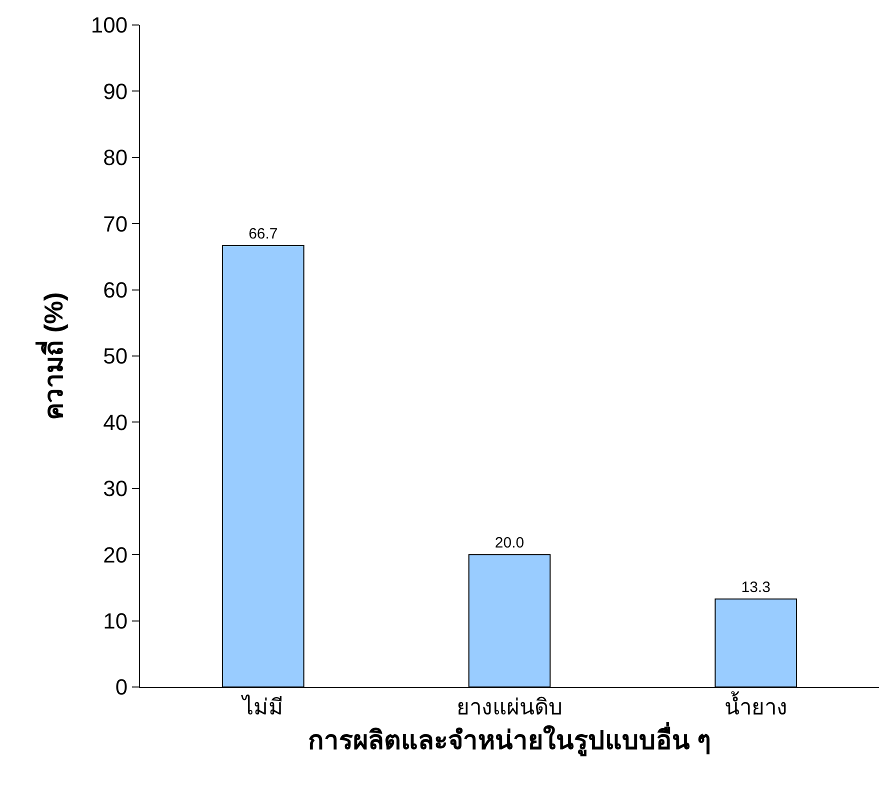  I want to click on y-tick-label: 60, so click(115, 290).